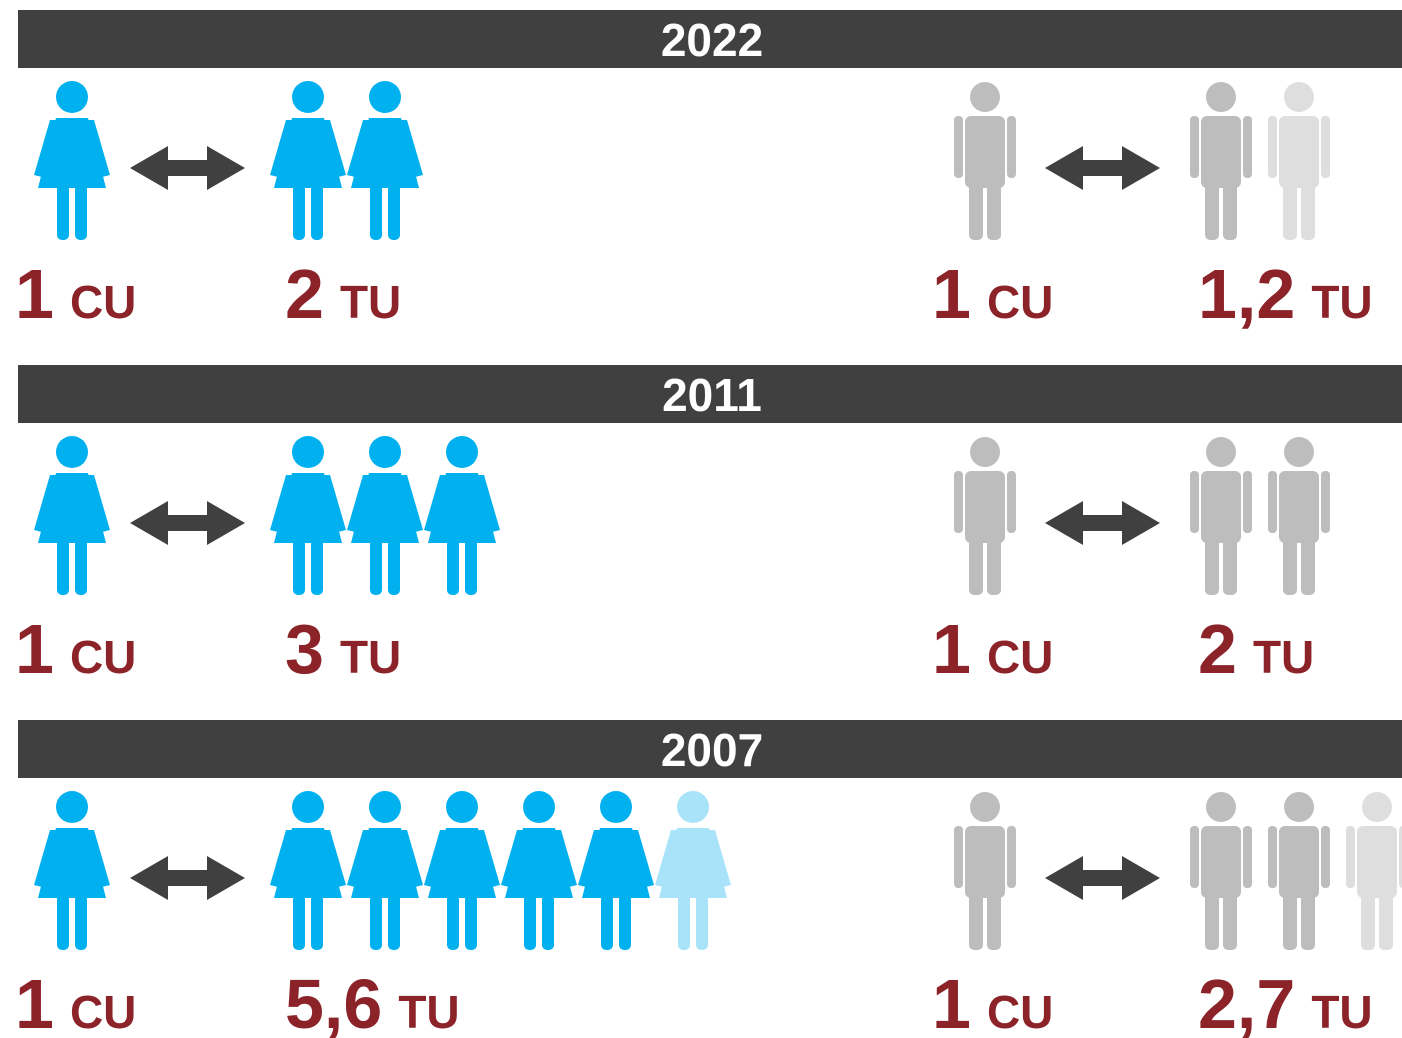 The width and height of the screenshot is (1402, 1038). I want to click on number: 3, so click(304, 649).